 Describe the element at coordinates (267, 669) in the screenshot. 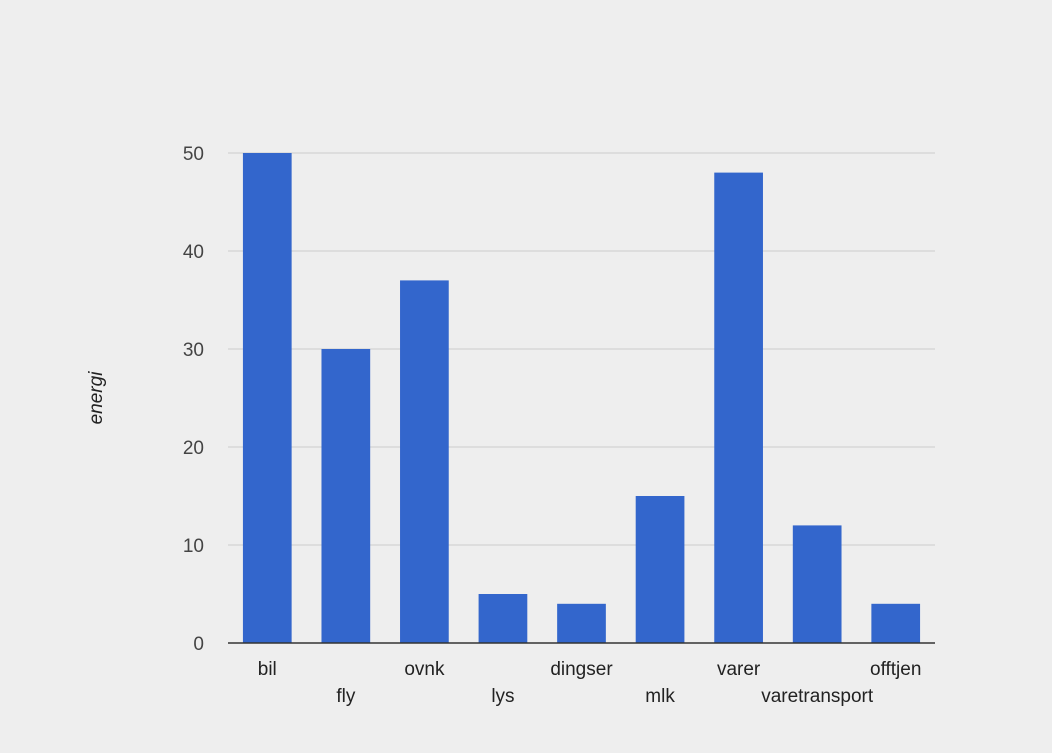

I see `x-category-label: bil` at that location.